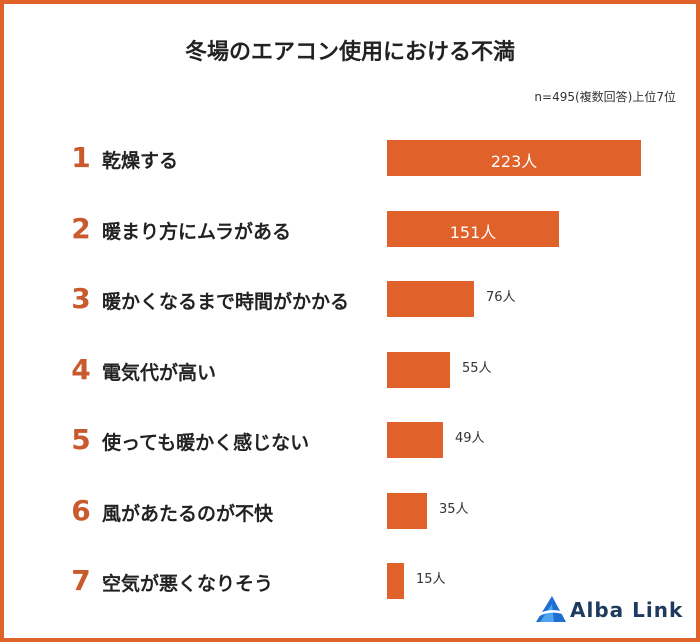  What do you see at coordinates (81, 228) in the screenshot?
I see `rank-number: 2` at bounding box center [81, 228].